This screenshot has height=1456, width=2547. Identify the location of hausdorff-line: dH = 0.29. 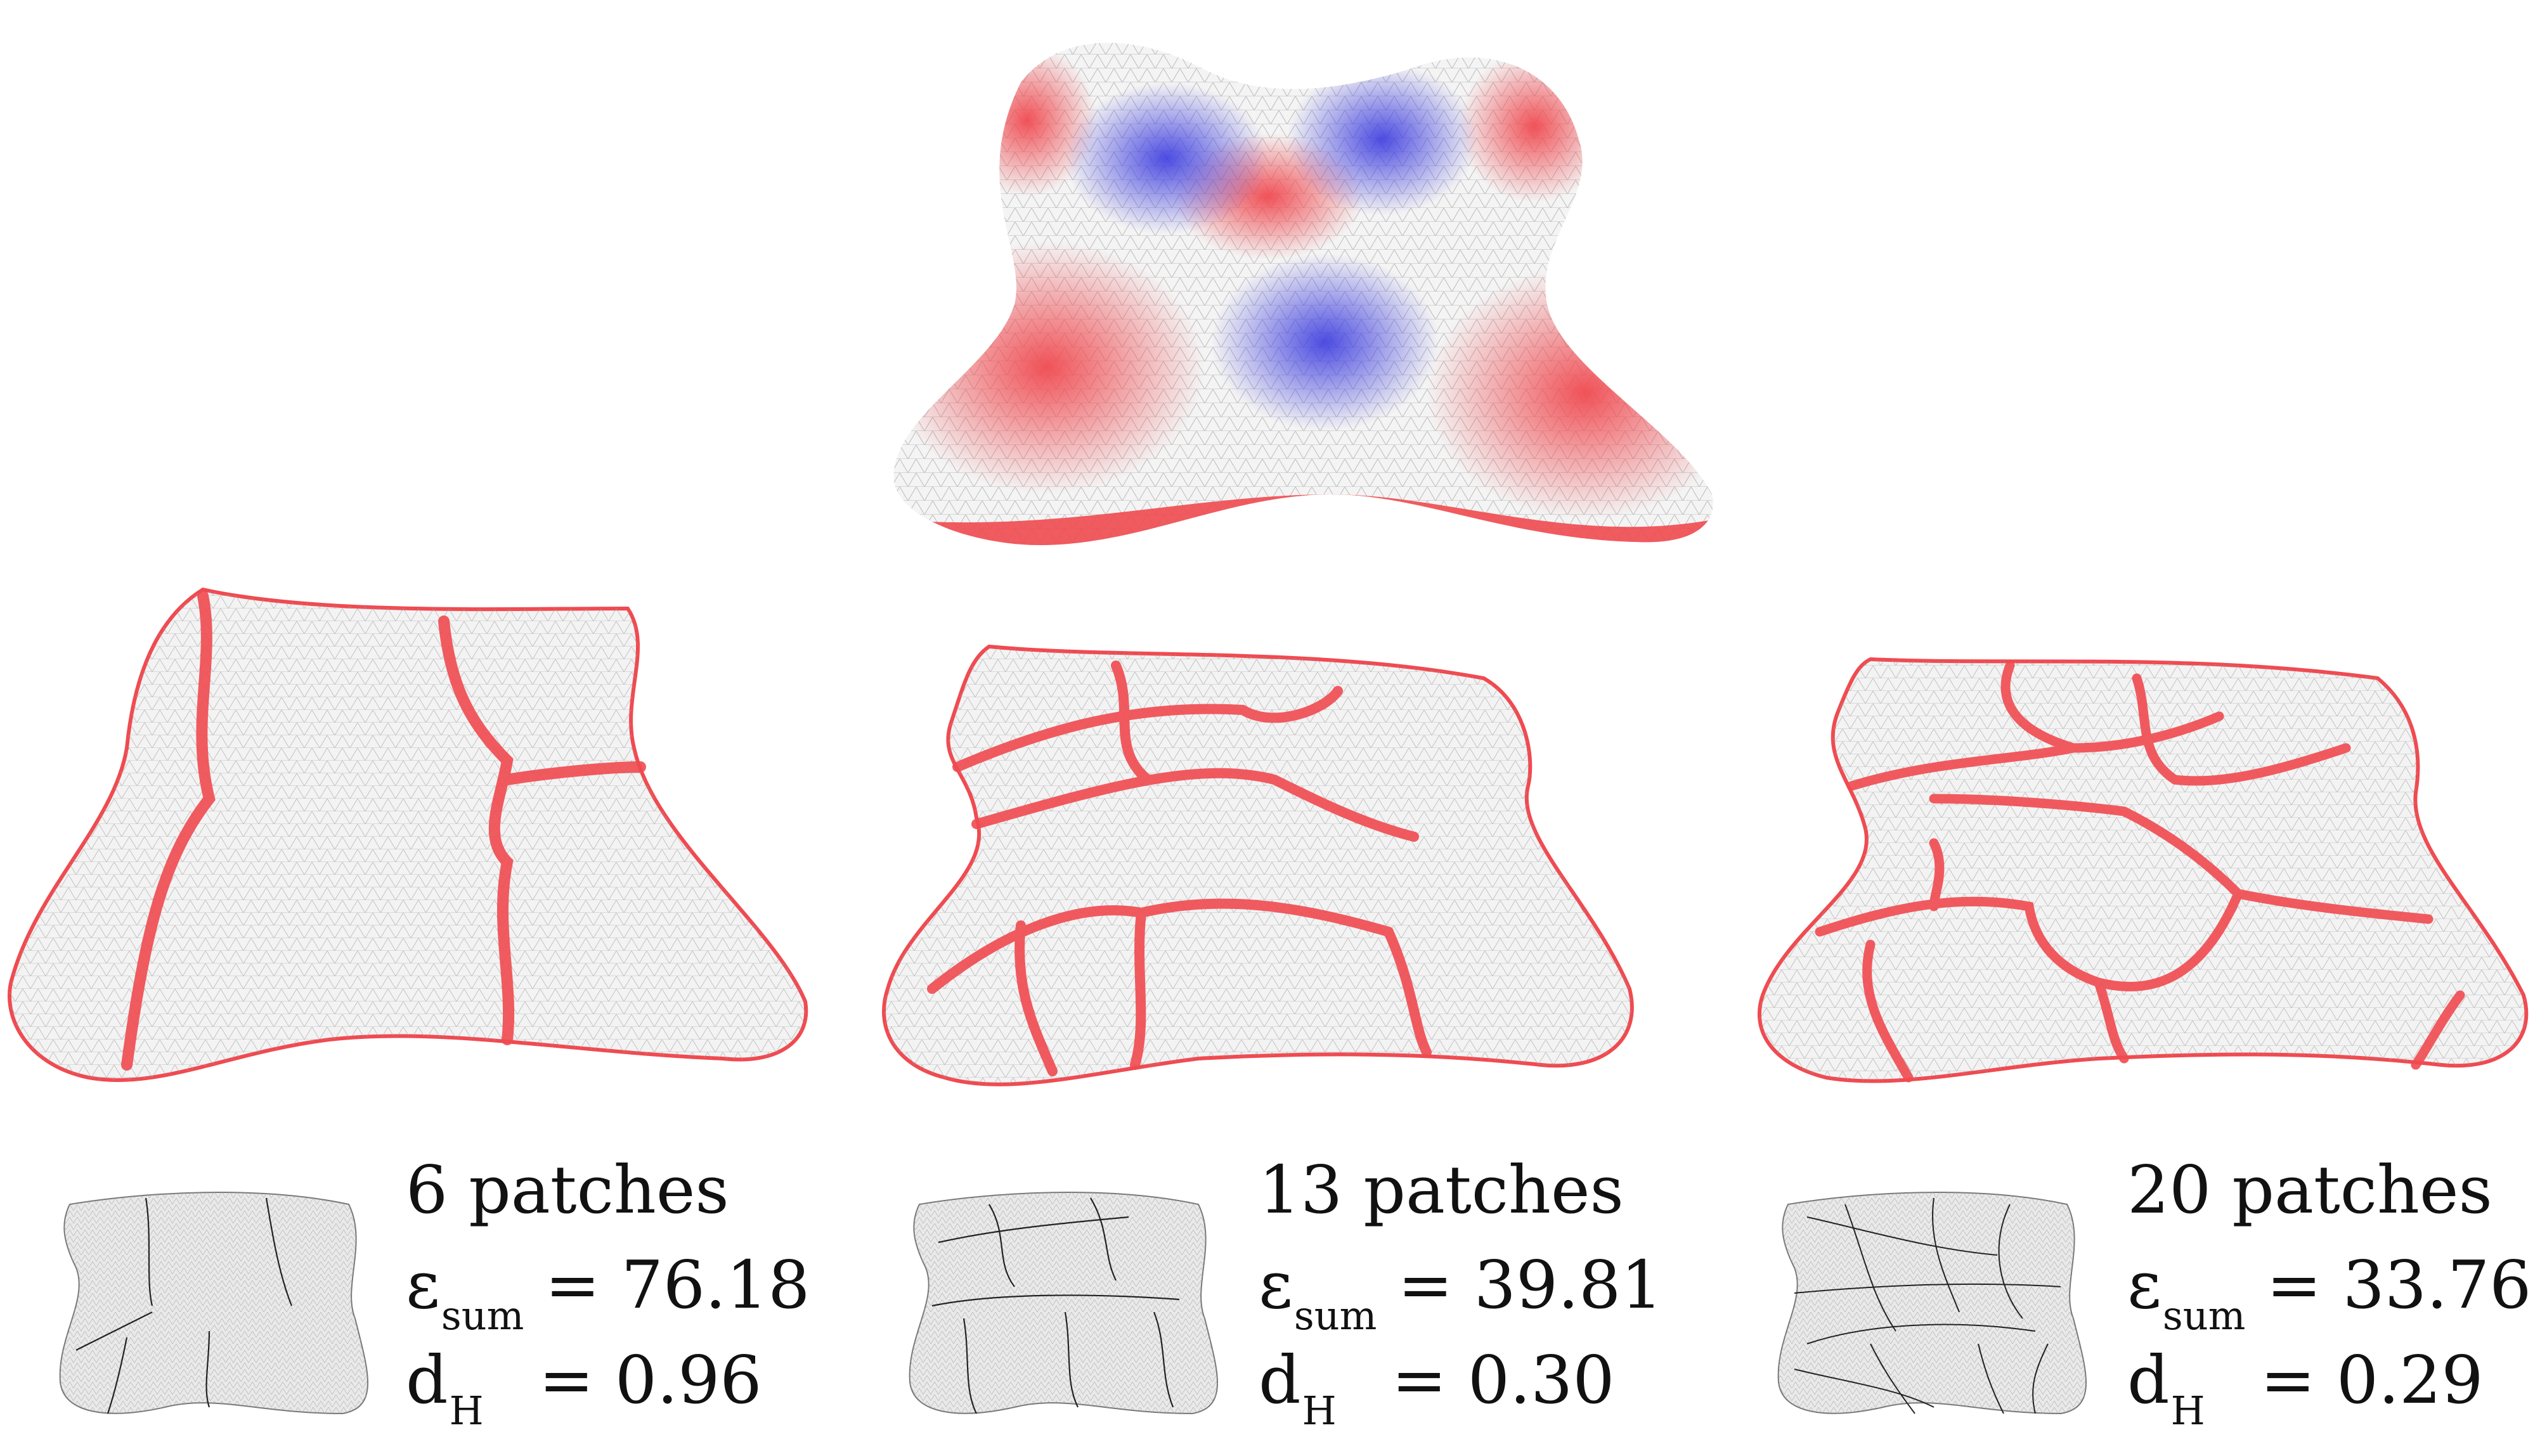
(2305, 1386).